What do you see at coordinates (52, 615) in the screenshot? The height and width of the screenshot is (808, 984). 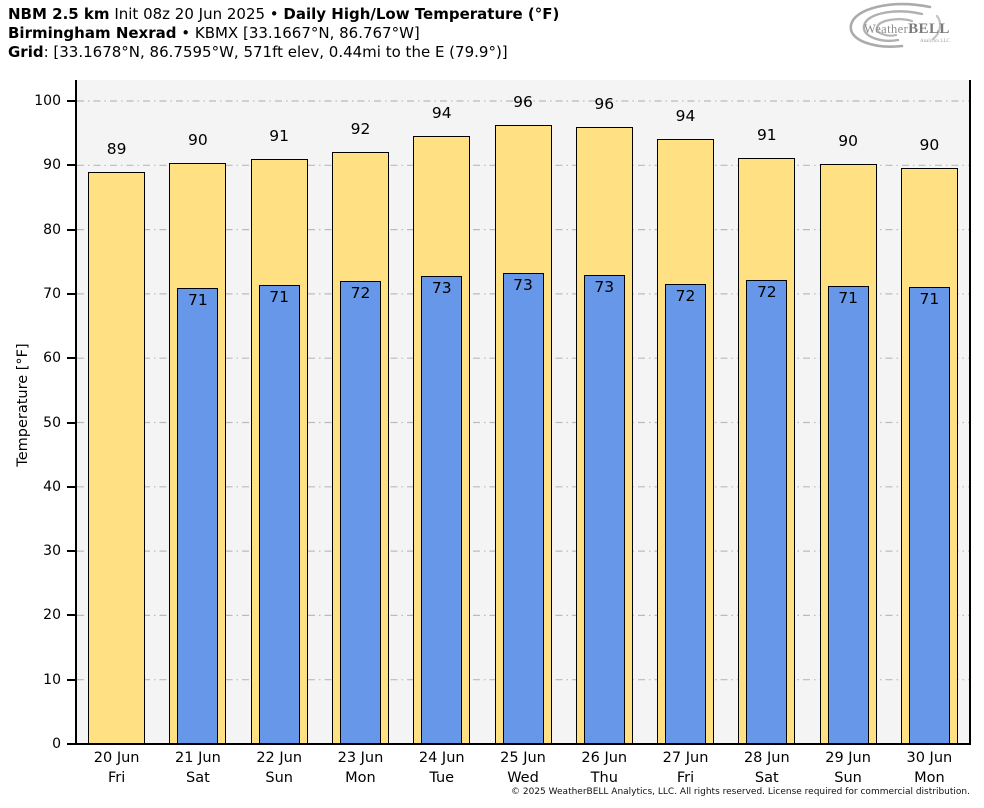 I see `y-axis-tick-label: 20` at bounding box center [52, 615].